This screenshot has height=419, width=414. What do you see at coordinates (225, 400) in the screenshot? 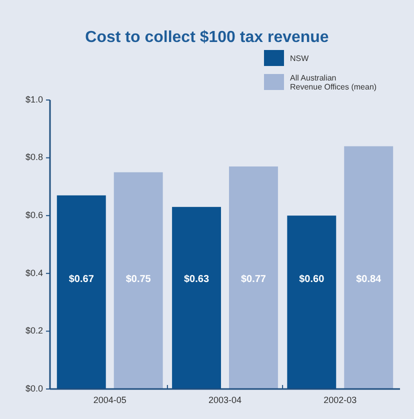
I see `x-tick-label: 2003-04` at bounding box center [225, 400].